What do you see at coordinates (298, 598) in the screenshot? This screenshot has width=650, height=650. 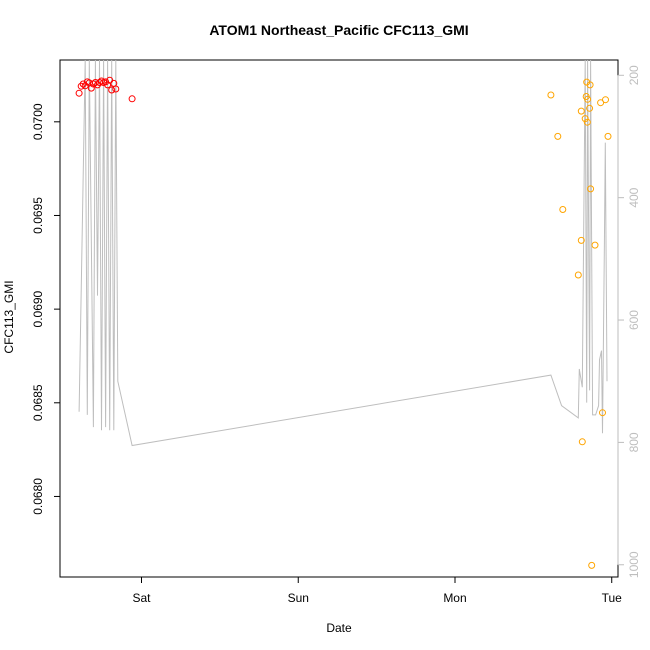 I see `x-tick-label: Sun` at bounding box center [298, 598].